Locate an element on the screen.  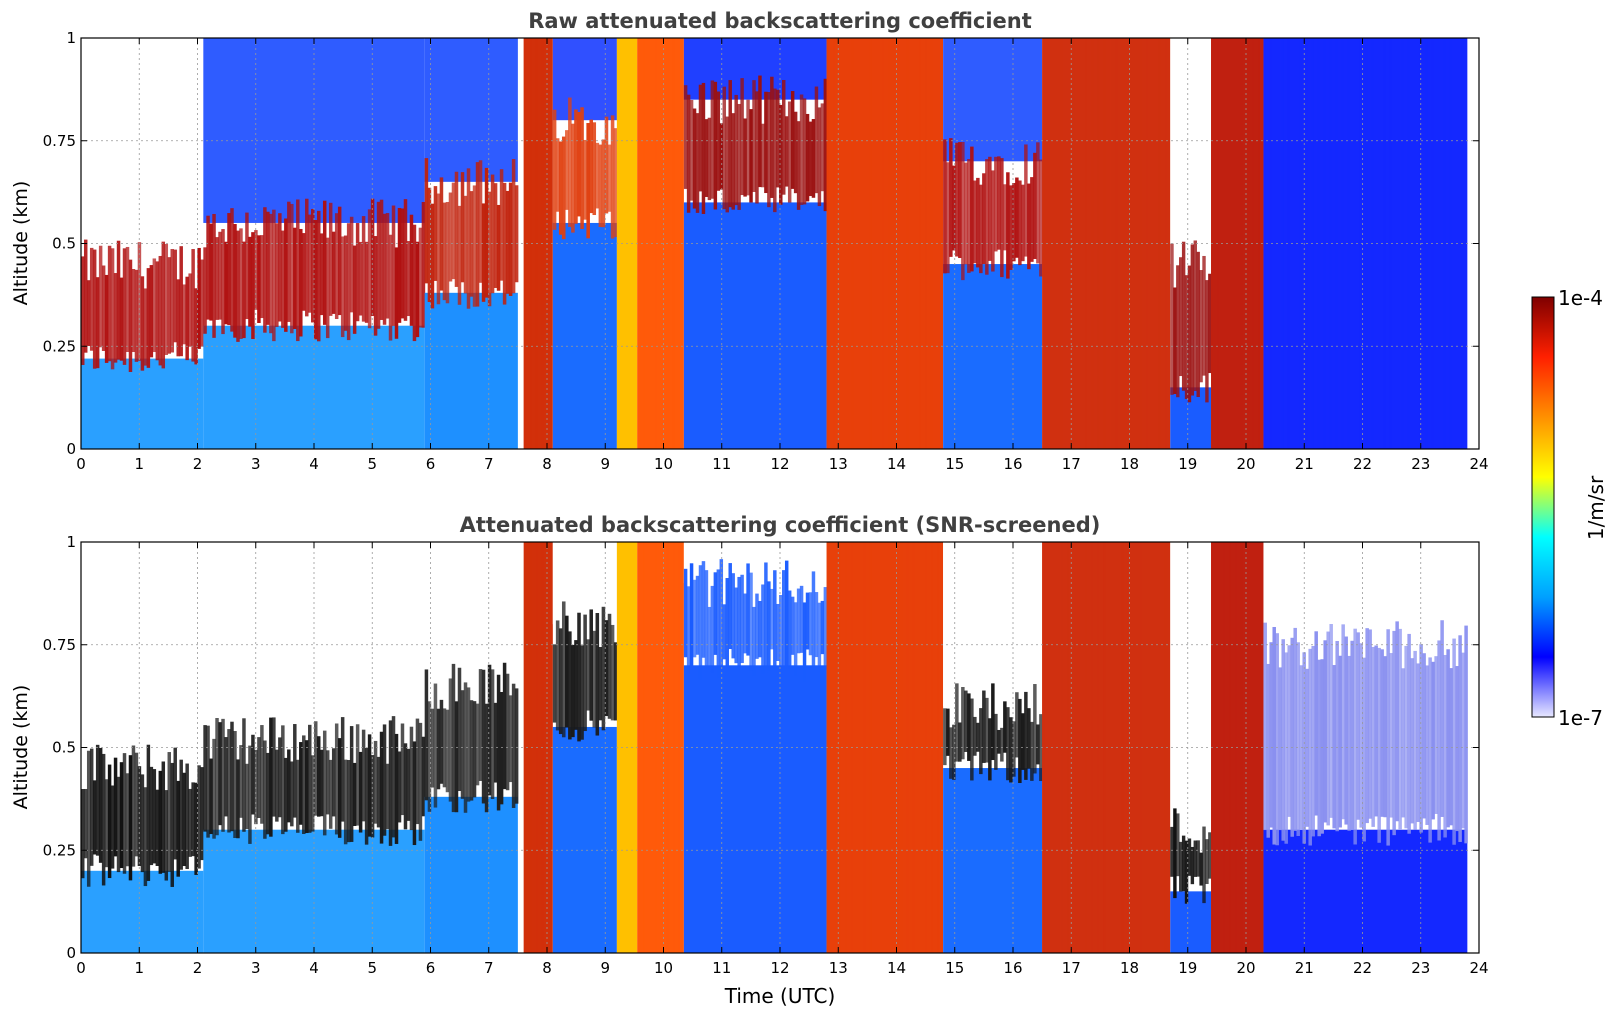
x-tick-label: 11 is located at coordinates (721, 464).